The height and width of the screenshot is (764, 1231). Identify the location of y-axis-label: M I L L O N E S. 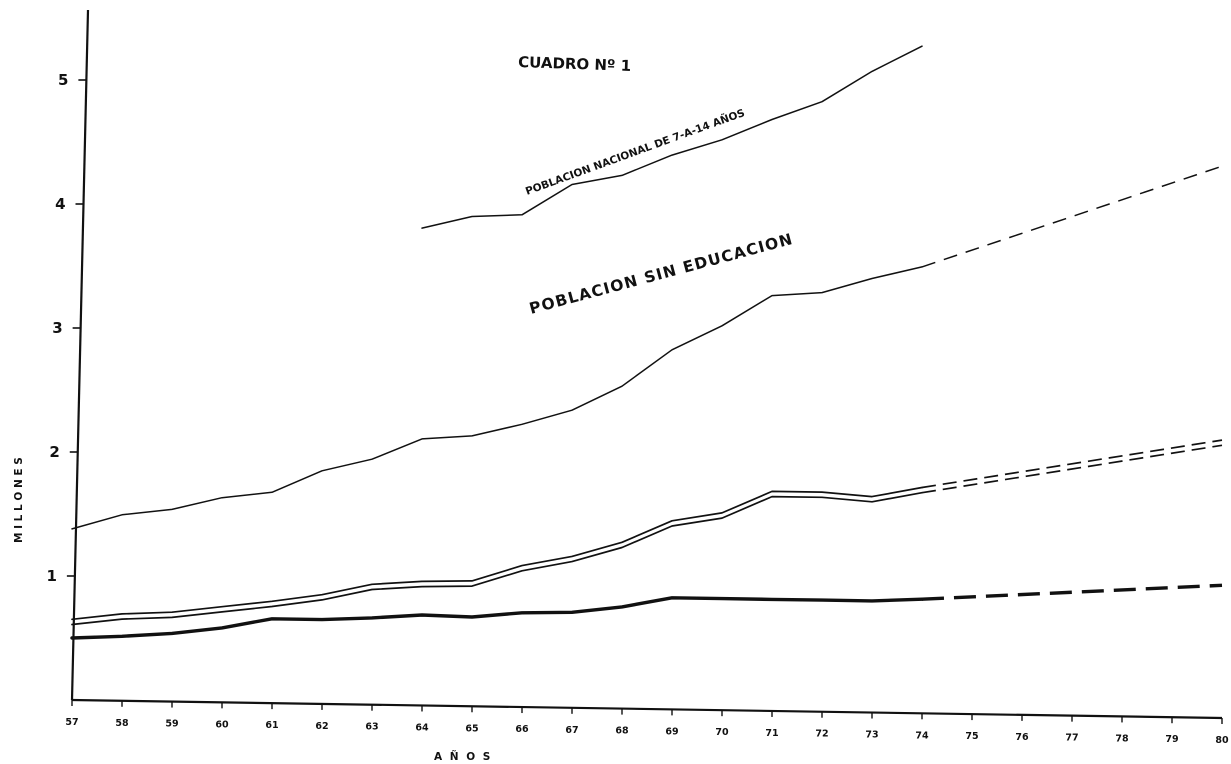
(19, 500).